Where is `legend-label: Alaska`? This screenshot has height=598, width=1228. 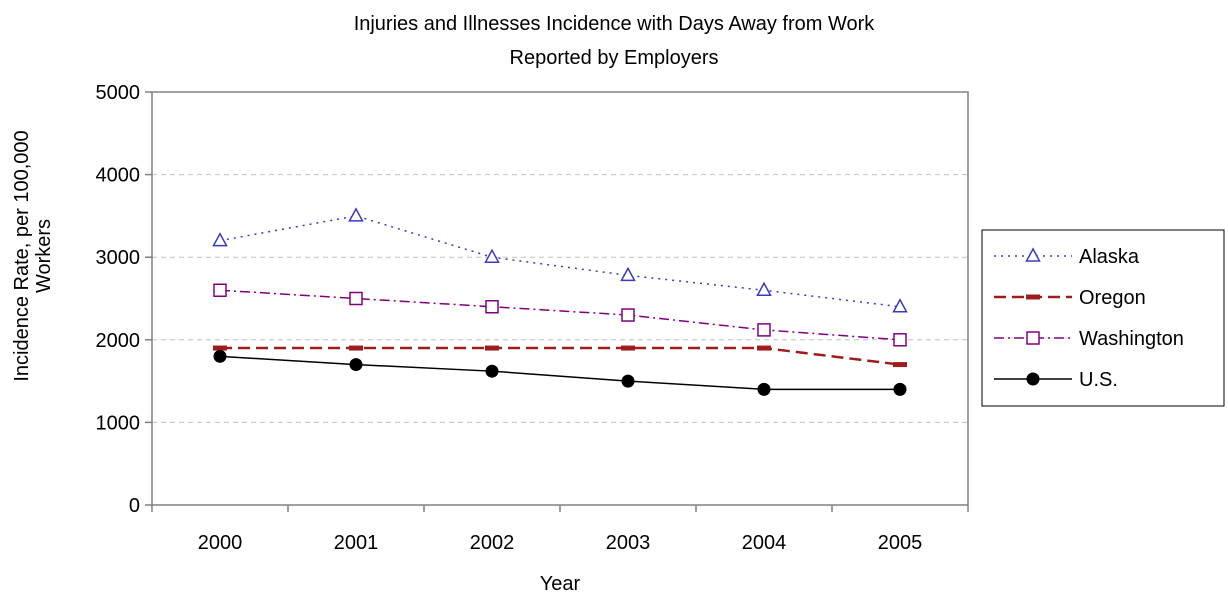 legend-label: Alaska is located at coordinates (1109, 257).